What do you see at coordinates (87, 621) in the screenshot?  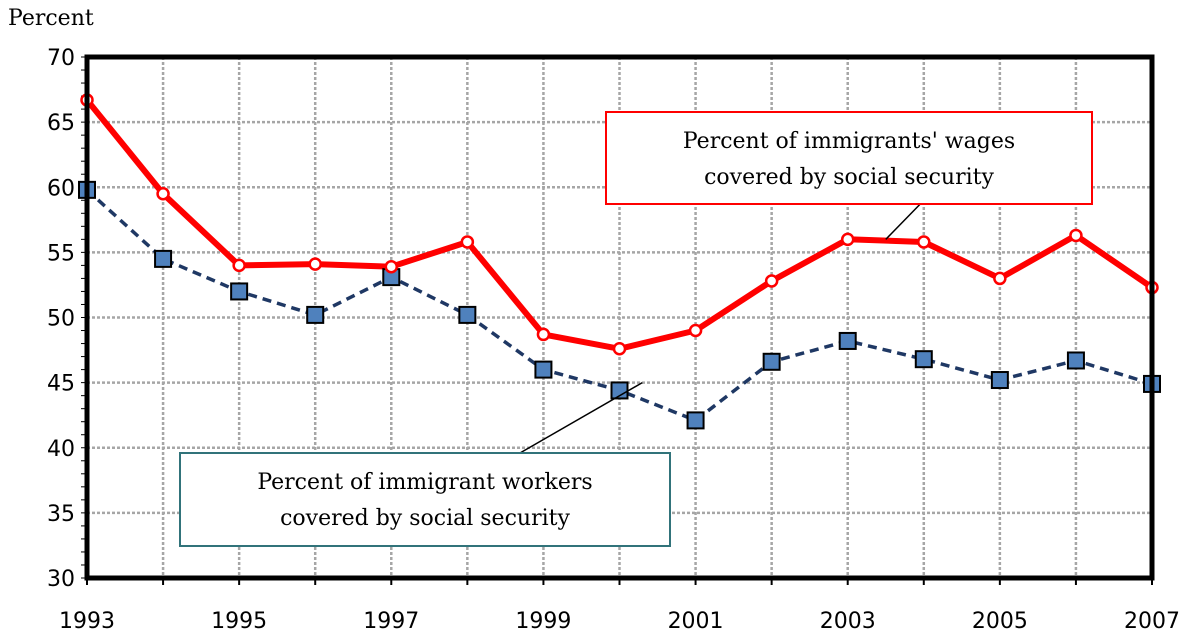 I see `x-tick-label: 1993` at bounding box center [87, 621].